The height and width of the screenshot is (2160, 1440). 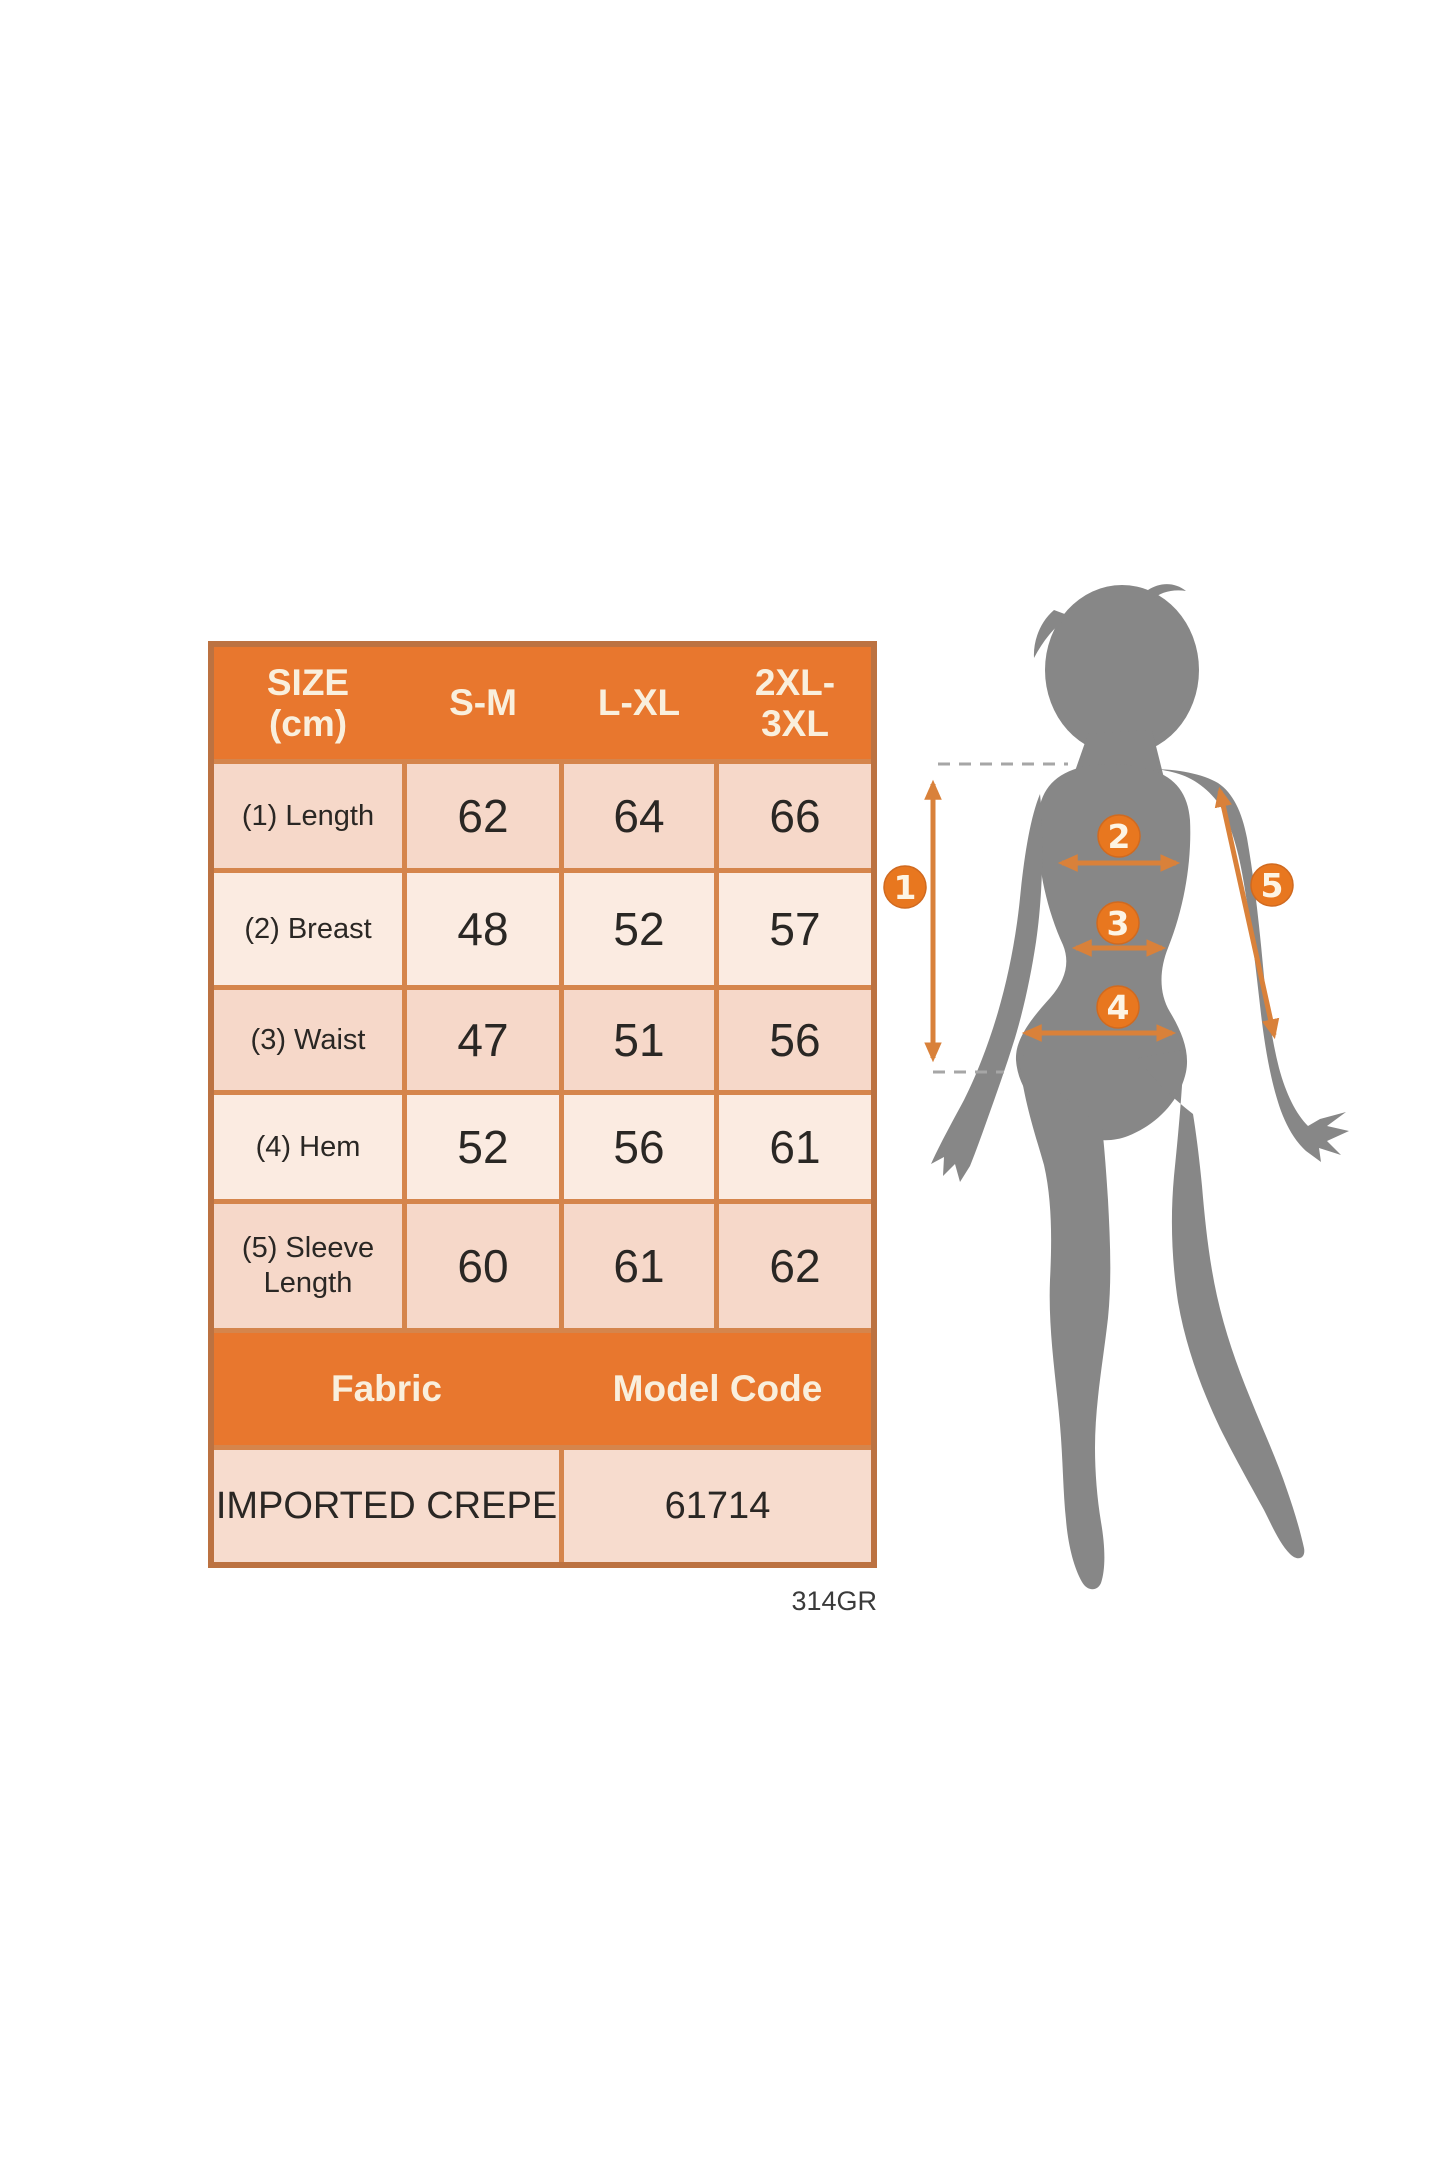 I want to click on column-header-line: S-M, so click(x=483, y=703).